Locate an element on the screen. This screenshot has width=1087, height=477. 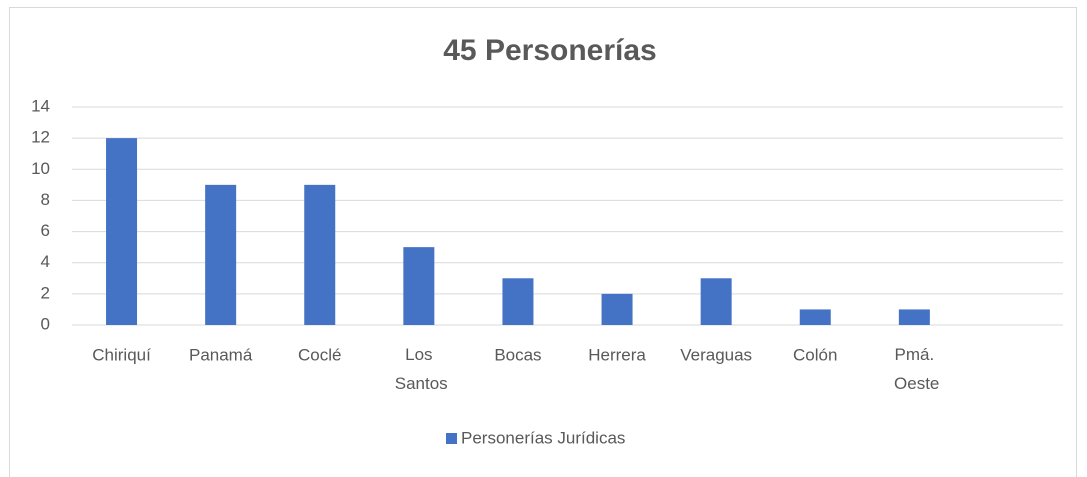
x-tick-label: Colón is located at coordinates (815, 354).